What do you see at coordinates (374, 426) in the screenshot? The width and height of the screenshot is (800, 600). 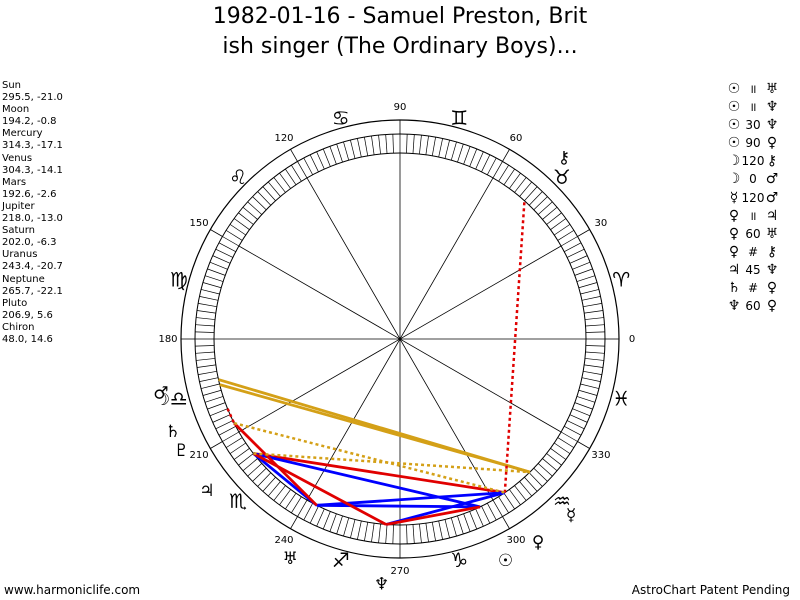 I see `aspect-line-mars-mercury` at bounding box center [374, 426].